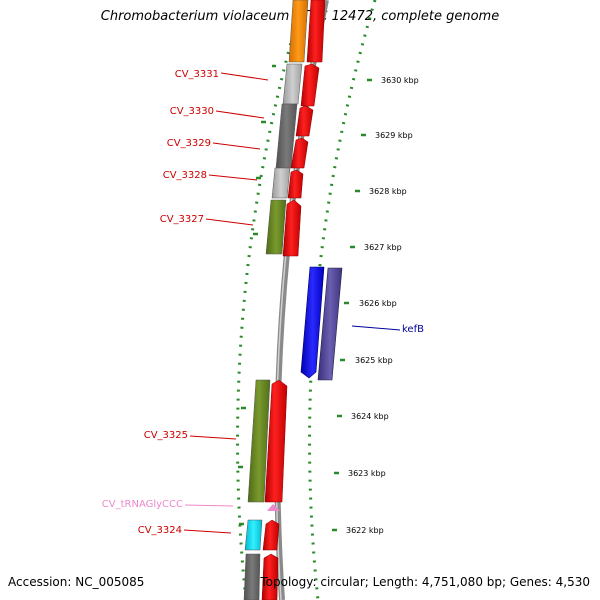 The image size is (600, 600). I want to click on scale-label: 3626 kbp, so click(378, 303).